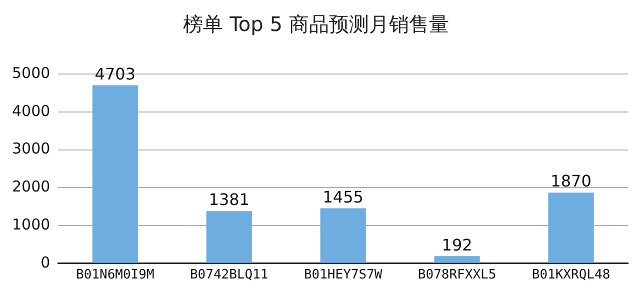 This screenshot has height=291, width=640. I want to click on y-tick-label: 2000, so click(31, 187).